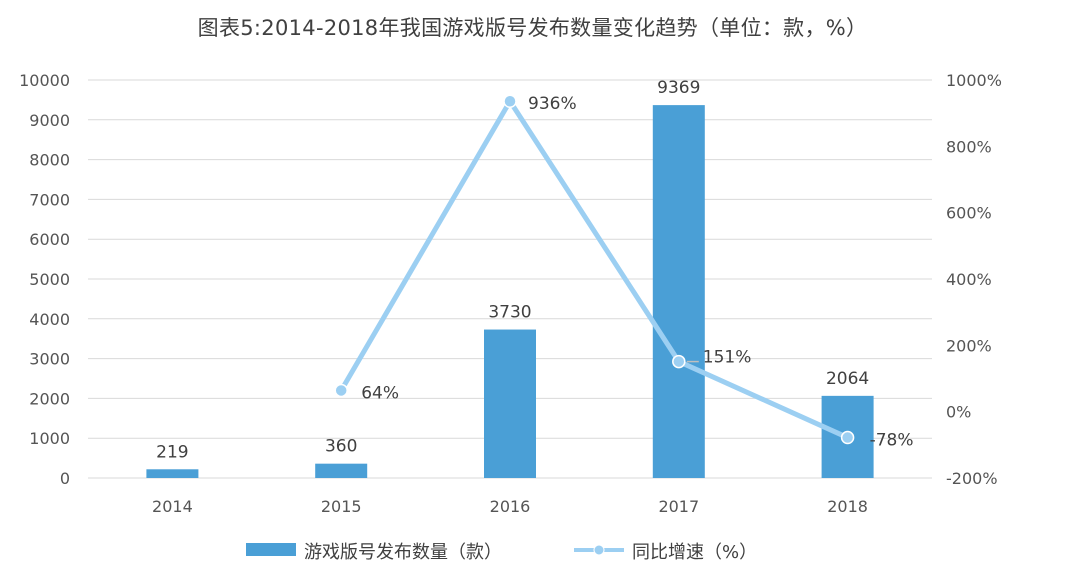  I want to click on y-left-tick-label: 5000, so click(49, 279).